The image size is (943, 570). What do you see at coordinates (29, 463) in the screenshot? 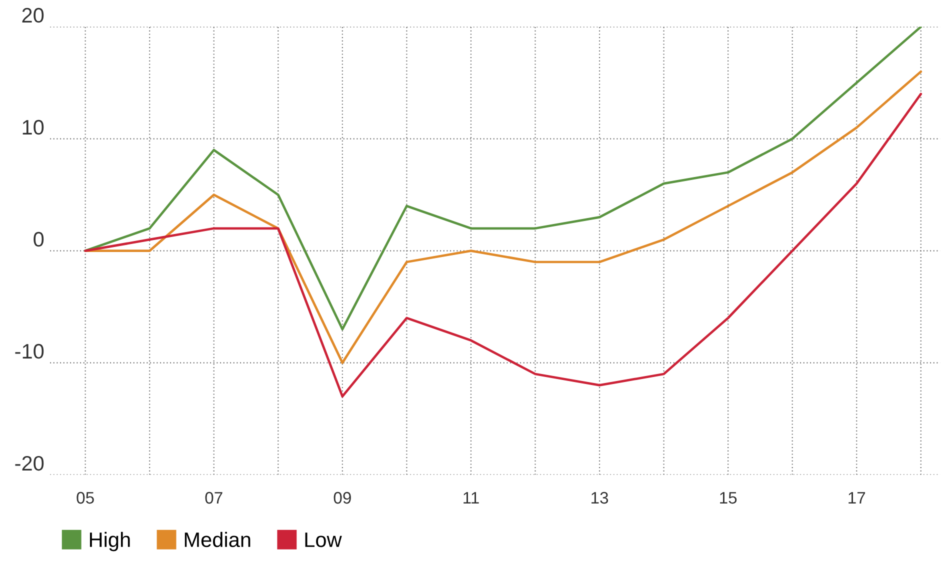
I see `y-tick-label: -20` at bounding box center [29, 463].